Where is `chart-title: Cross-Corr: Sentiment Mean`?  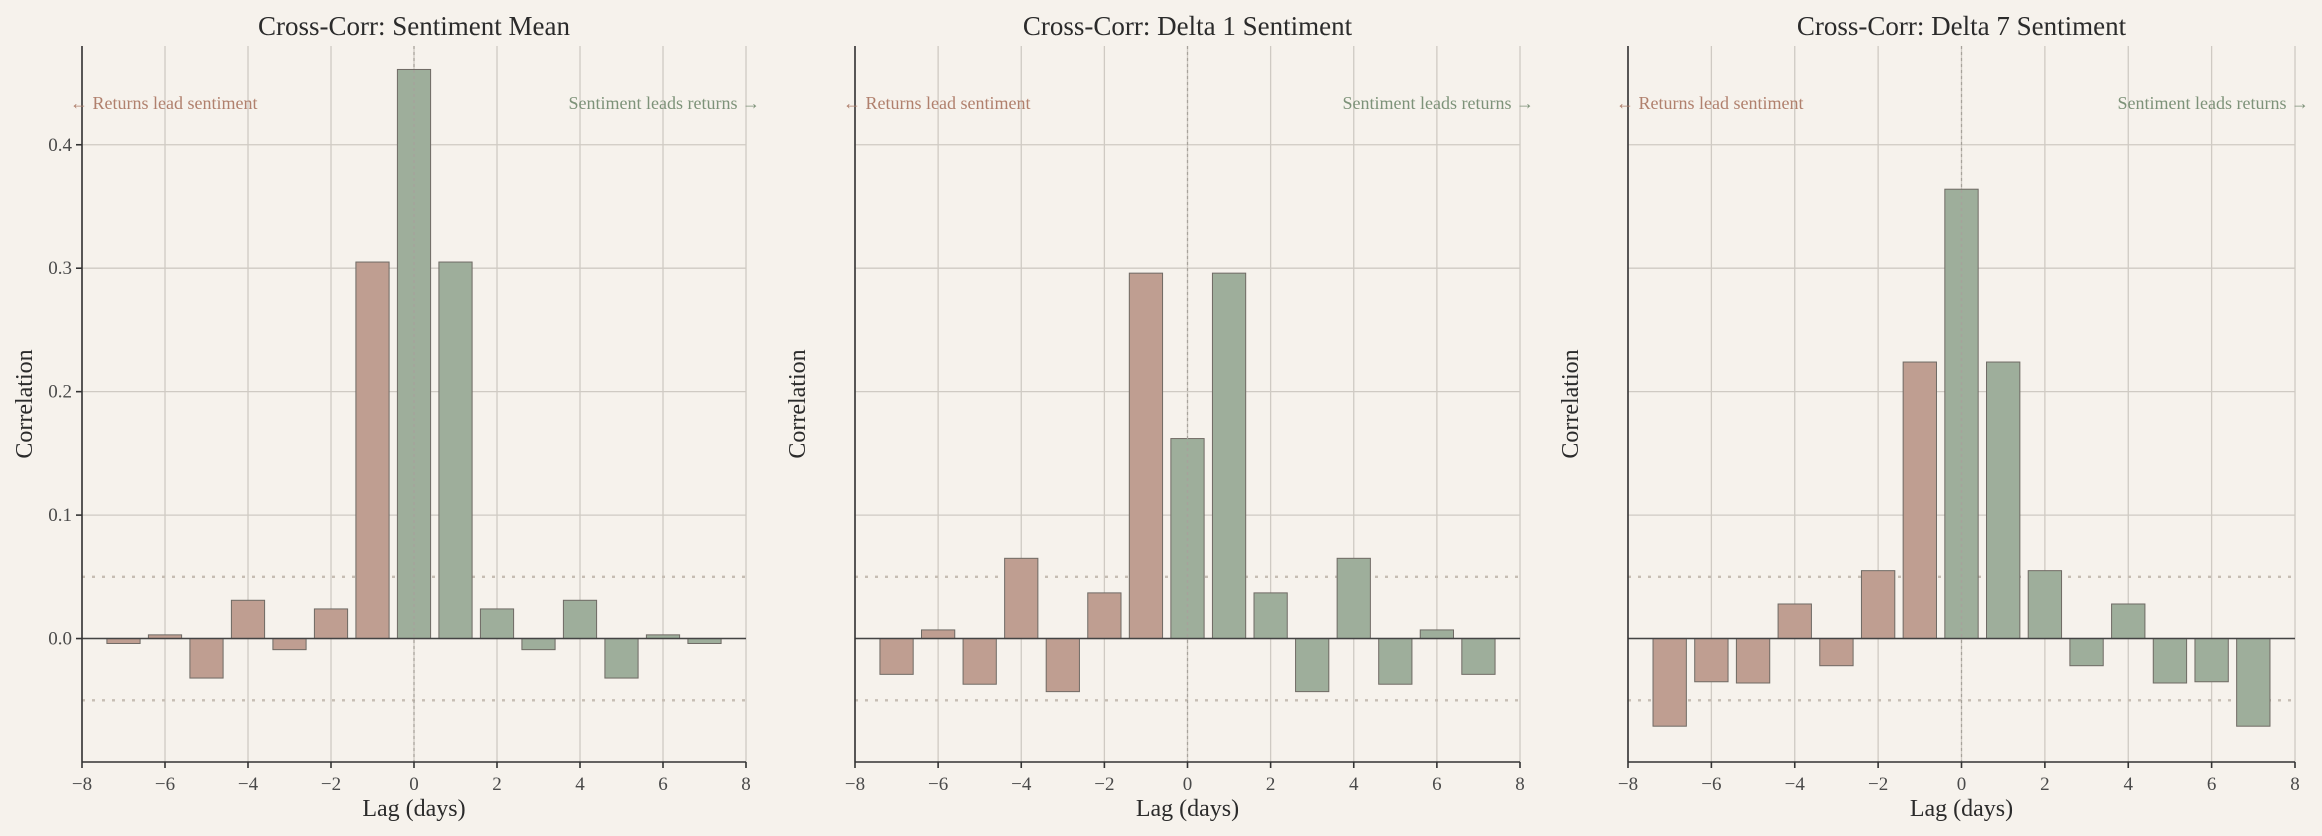 chart-title: Cross-Corr: Sentiment Mean is located at coordinates (414, 26).